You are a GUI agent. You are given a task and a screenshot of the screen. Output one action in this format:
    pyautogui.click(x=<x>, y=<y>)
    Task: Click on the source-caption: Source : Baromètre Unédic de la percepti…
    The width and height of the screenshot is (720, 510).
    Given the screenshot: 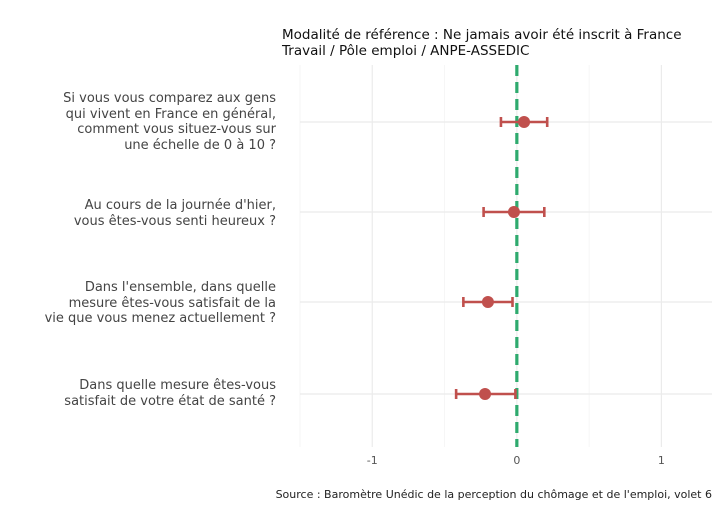 What is the action you would take?
    pyautogui.click(x=493, y=494)
    